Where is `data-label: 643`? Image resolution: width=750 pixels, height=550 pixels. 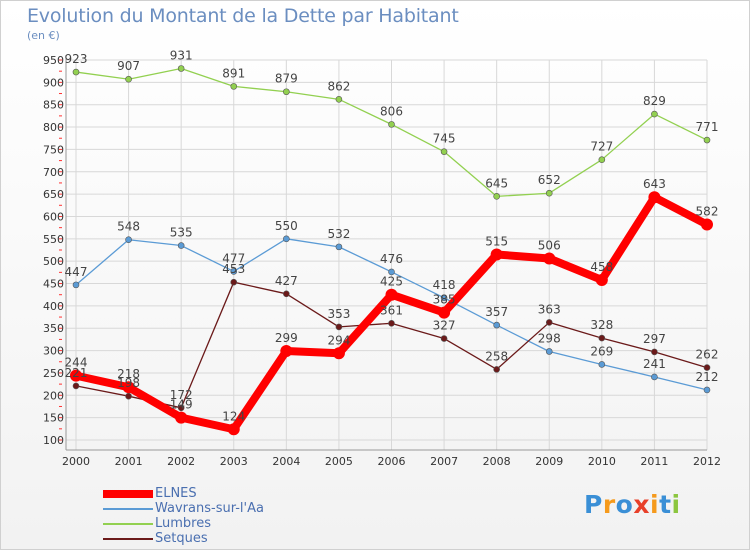
data-label: 643 is located at coordinates (654, 184).